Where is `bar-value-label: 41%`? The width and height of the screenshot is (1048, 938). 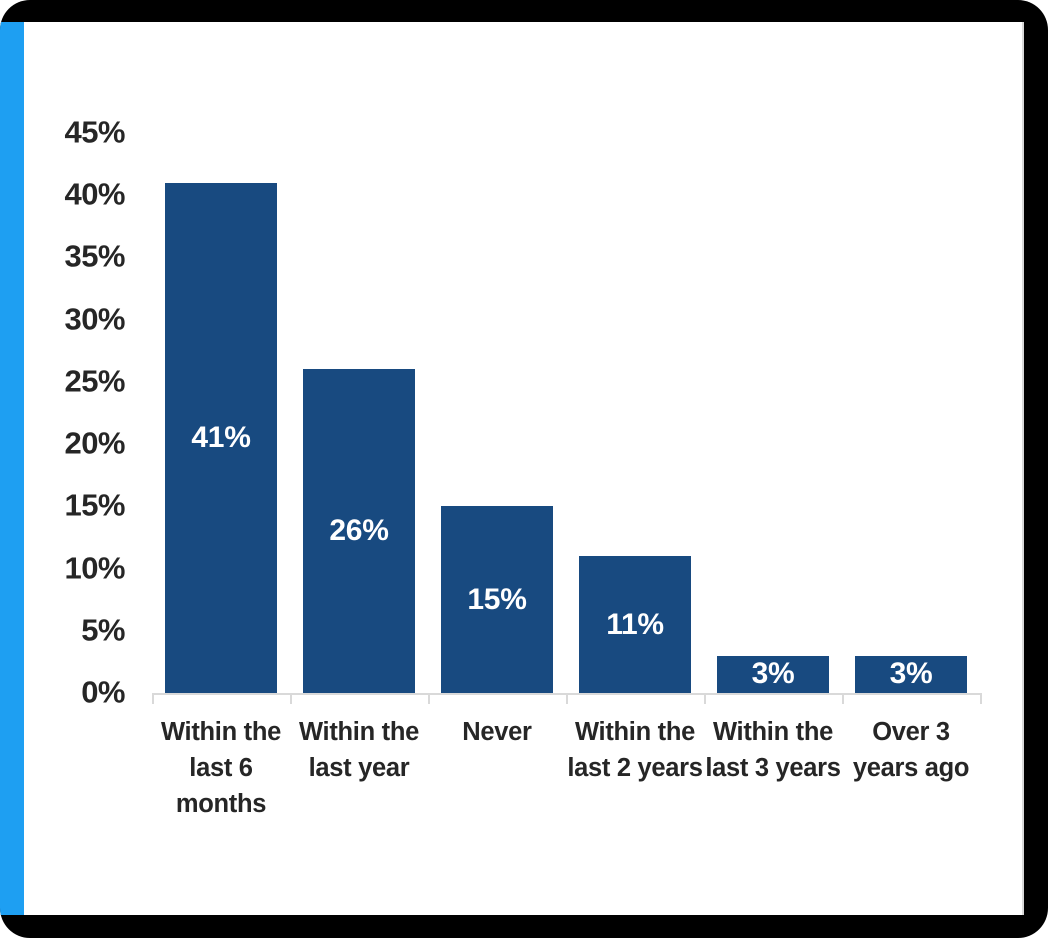
bar-value-label: 41% is located at coordinates (221, 437).